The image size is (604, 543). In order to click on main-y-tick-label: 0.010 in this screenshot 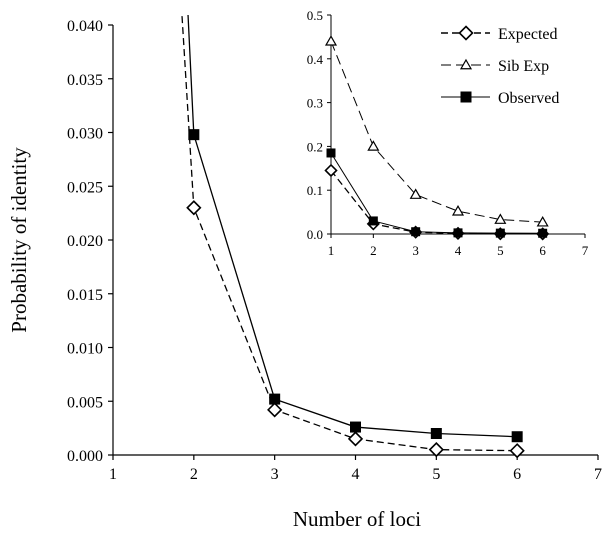, I will do `click(85, 349)`.